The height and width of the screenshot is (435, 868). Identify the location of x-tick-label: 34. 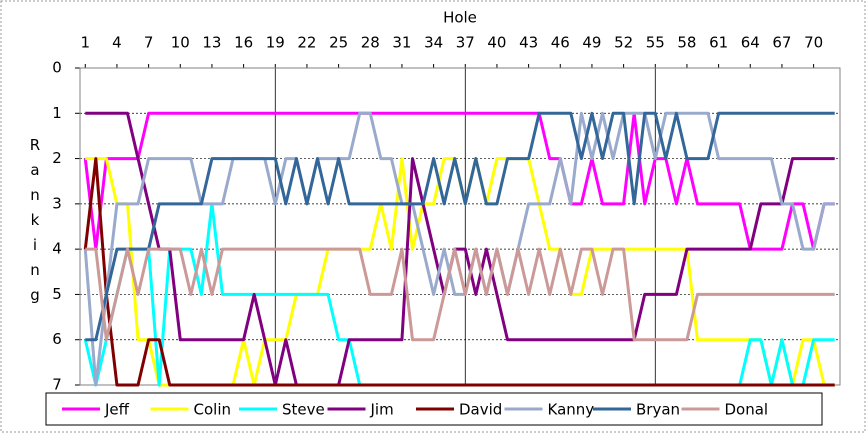
(433, 43).